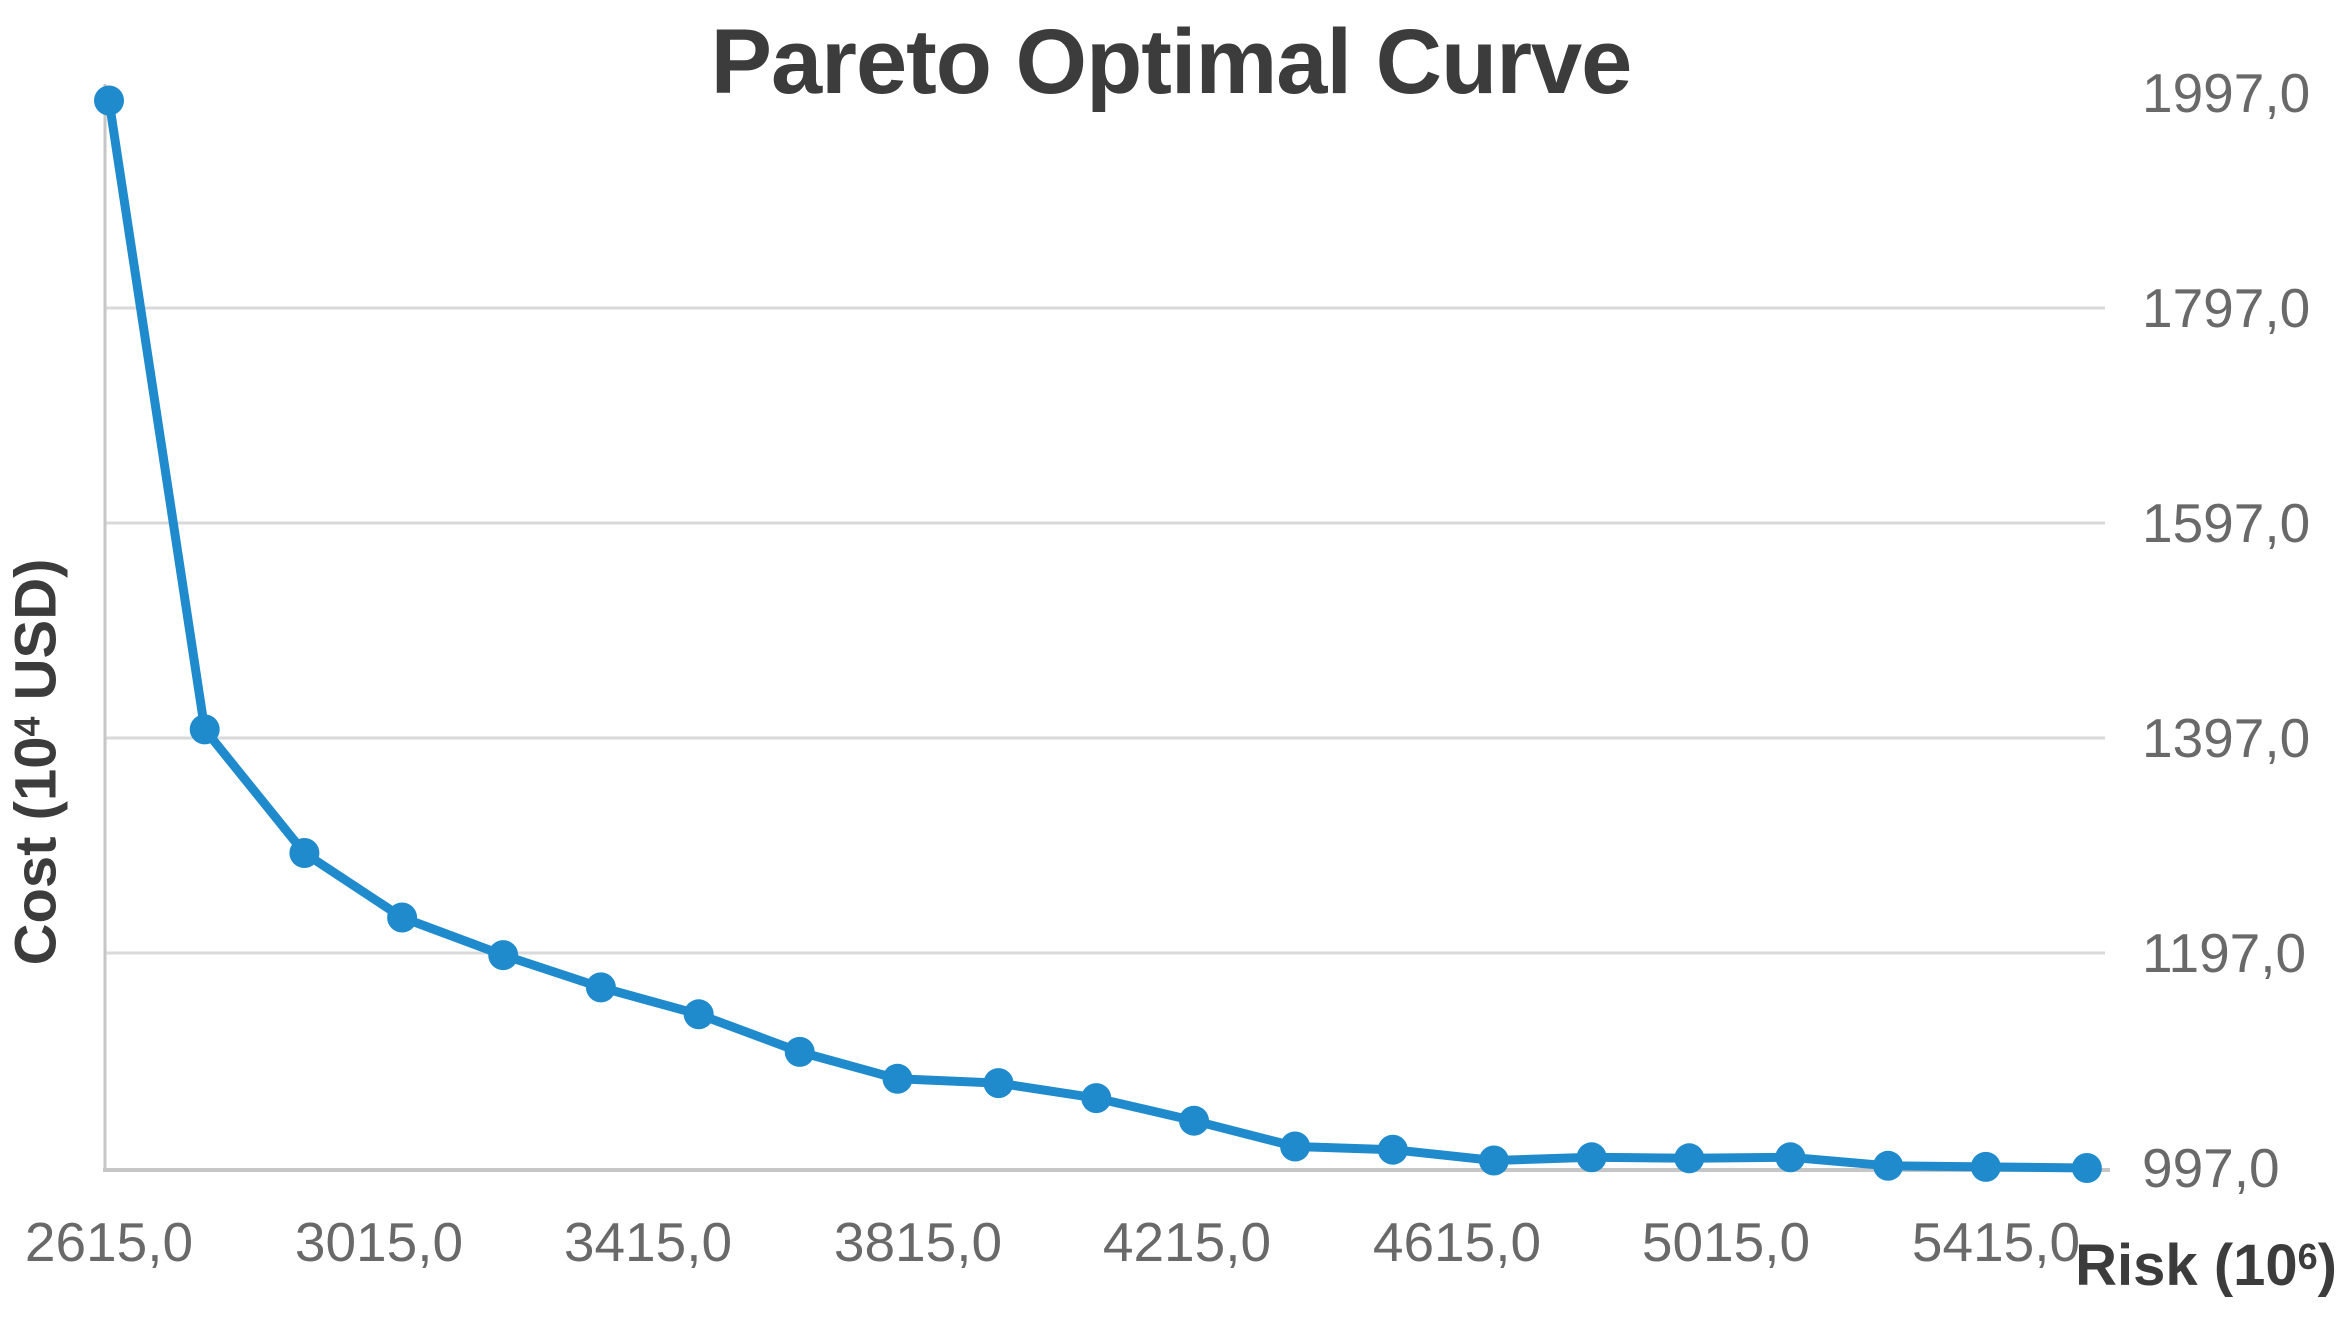 The height and width of the screenshot is (1318, 2342). Describe the element at coordinates (2224, 953) in the screenshot. I see `y-tick-label: 1197,0` at that location.